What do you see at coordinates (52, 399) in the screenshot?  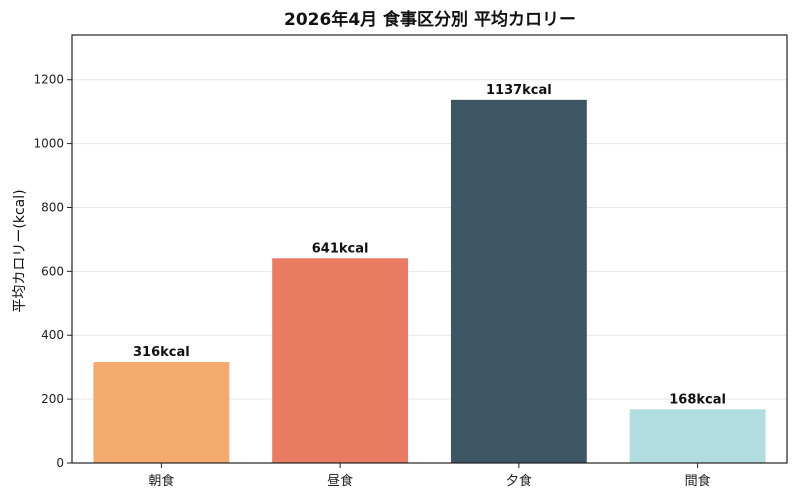 I see `y-tick-label: 200` at bounding box center [52, 399].